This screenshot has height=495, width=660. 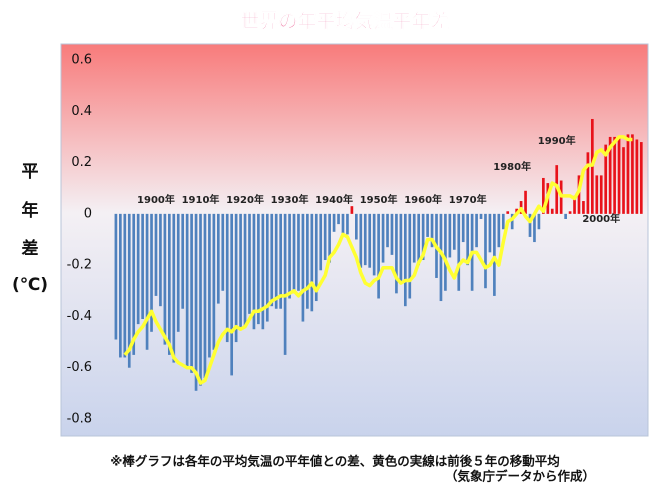 I want to click on y-tick-label: -0.4, so click(x=79, y=316).